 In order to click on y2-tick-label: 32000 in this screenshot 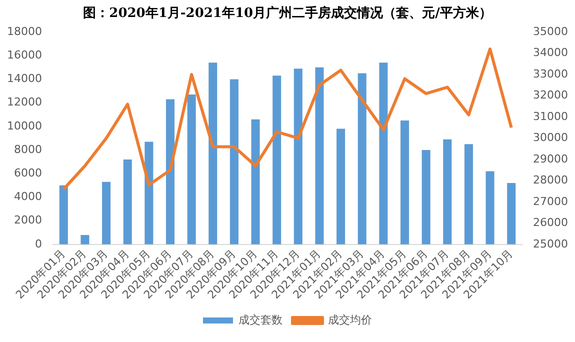, I will do `click(550, 95)`.